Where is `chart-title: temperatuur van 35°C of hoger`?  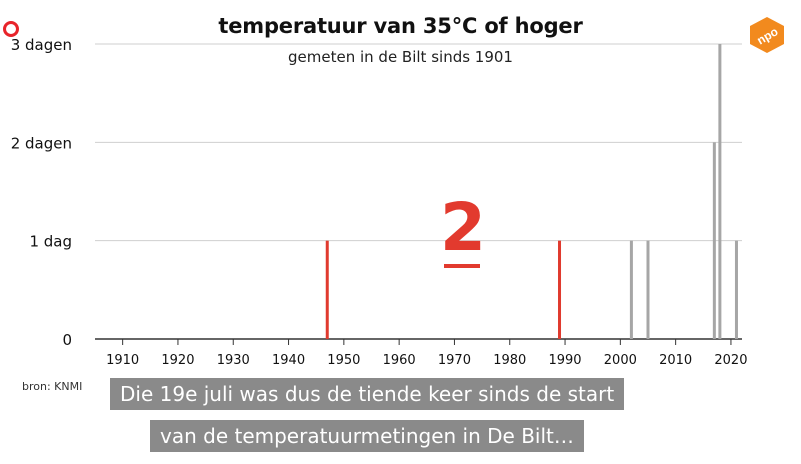
chart-title: temperatuur van 35°C of hoger is located at coordinates (400, 26).